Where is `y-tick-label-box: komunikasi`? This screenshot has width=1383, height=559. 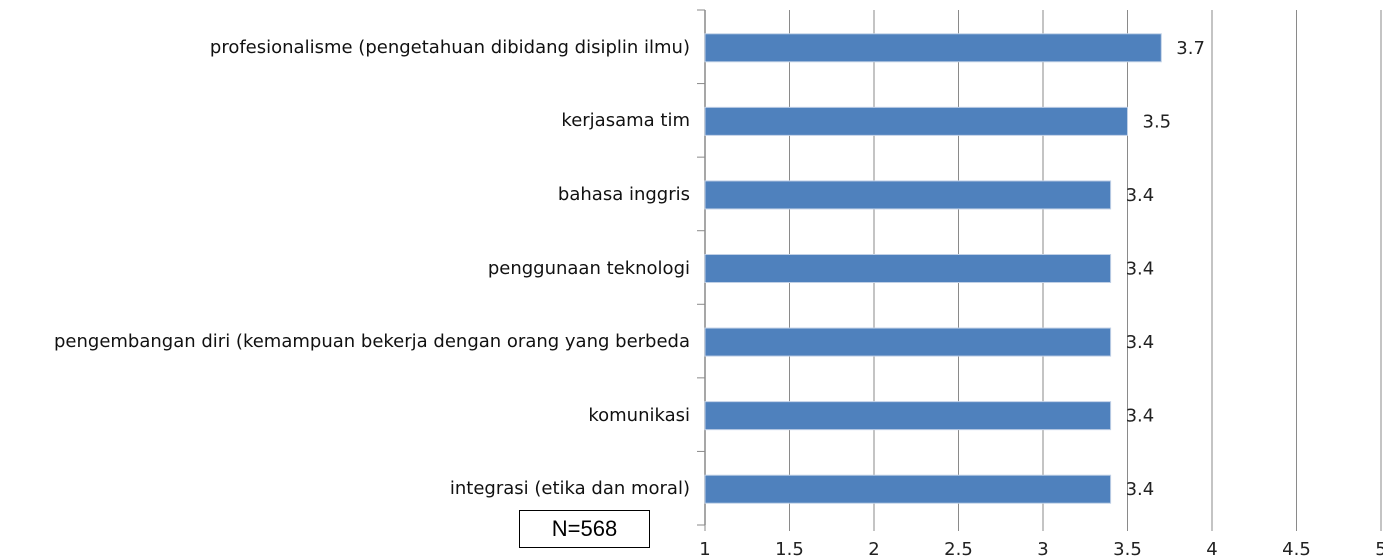 y-tick-label-box: komunikasi is located at coordinates (639, 416).